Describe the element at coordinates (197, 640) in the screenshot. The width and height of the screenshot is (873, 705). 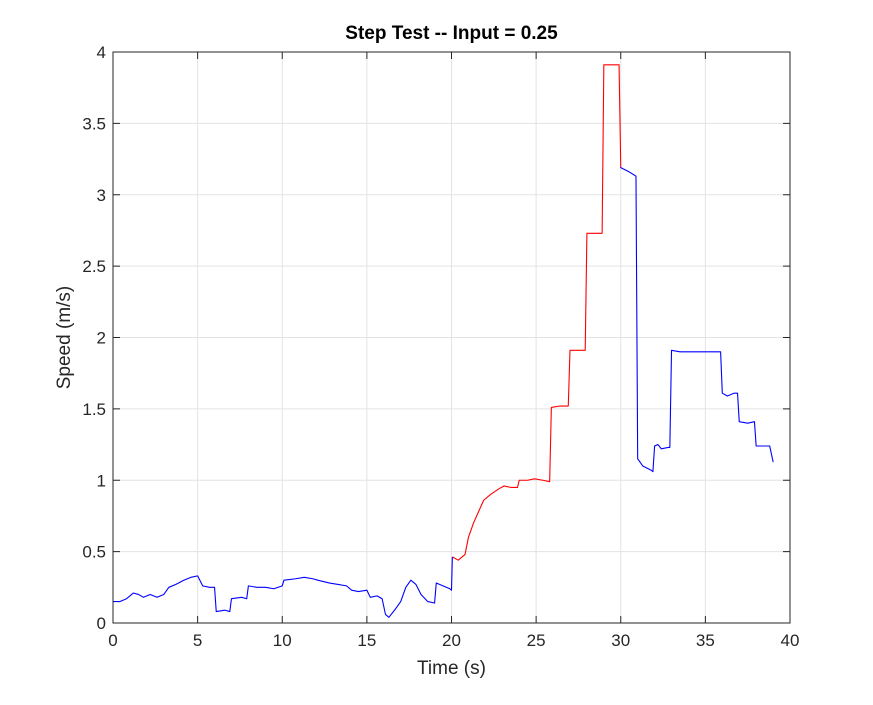
I see `x-tick-label: 5` at that location.